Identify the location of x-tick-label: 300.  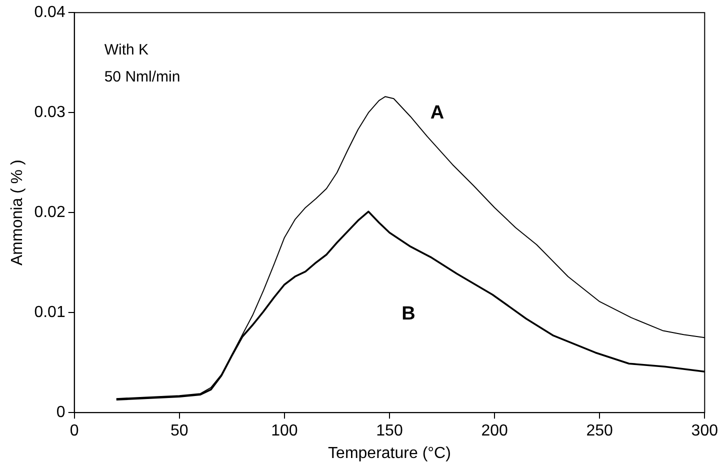
(704, 431).